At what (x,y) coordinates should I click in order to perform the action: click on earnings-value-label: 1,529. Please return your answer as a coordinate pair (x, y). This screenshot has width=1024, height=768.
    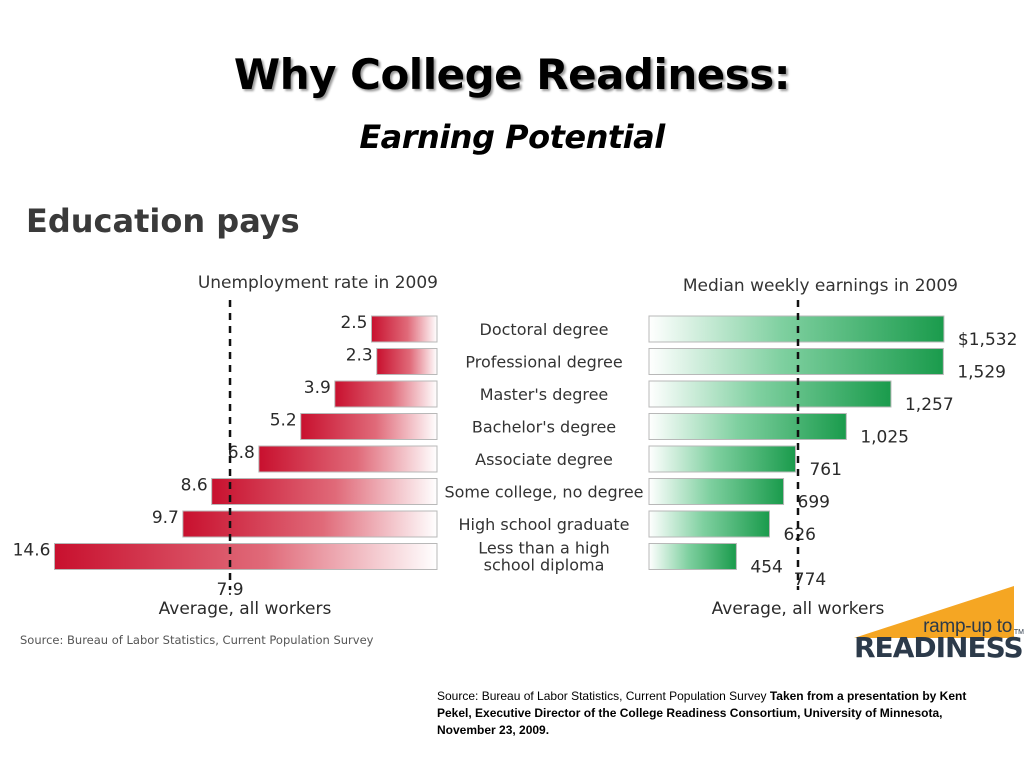
    Looking at the image, I should click on (981, 373).